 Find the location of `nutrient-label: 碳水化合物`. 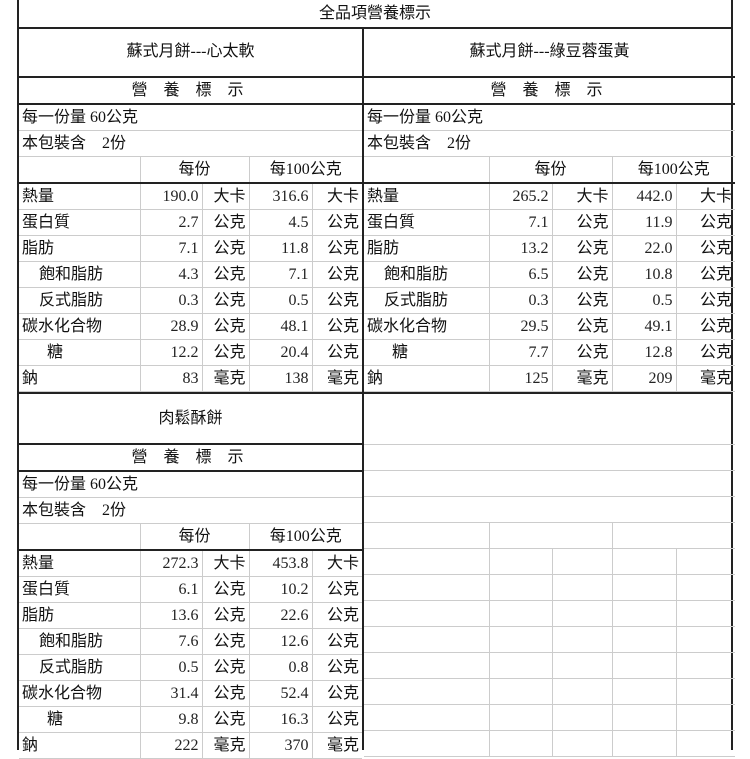

nutrient-label: 碳水化合物 is located at coordinates (79, 326).